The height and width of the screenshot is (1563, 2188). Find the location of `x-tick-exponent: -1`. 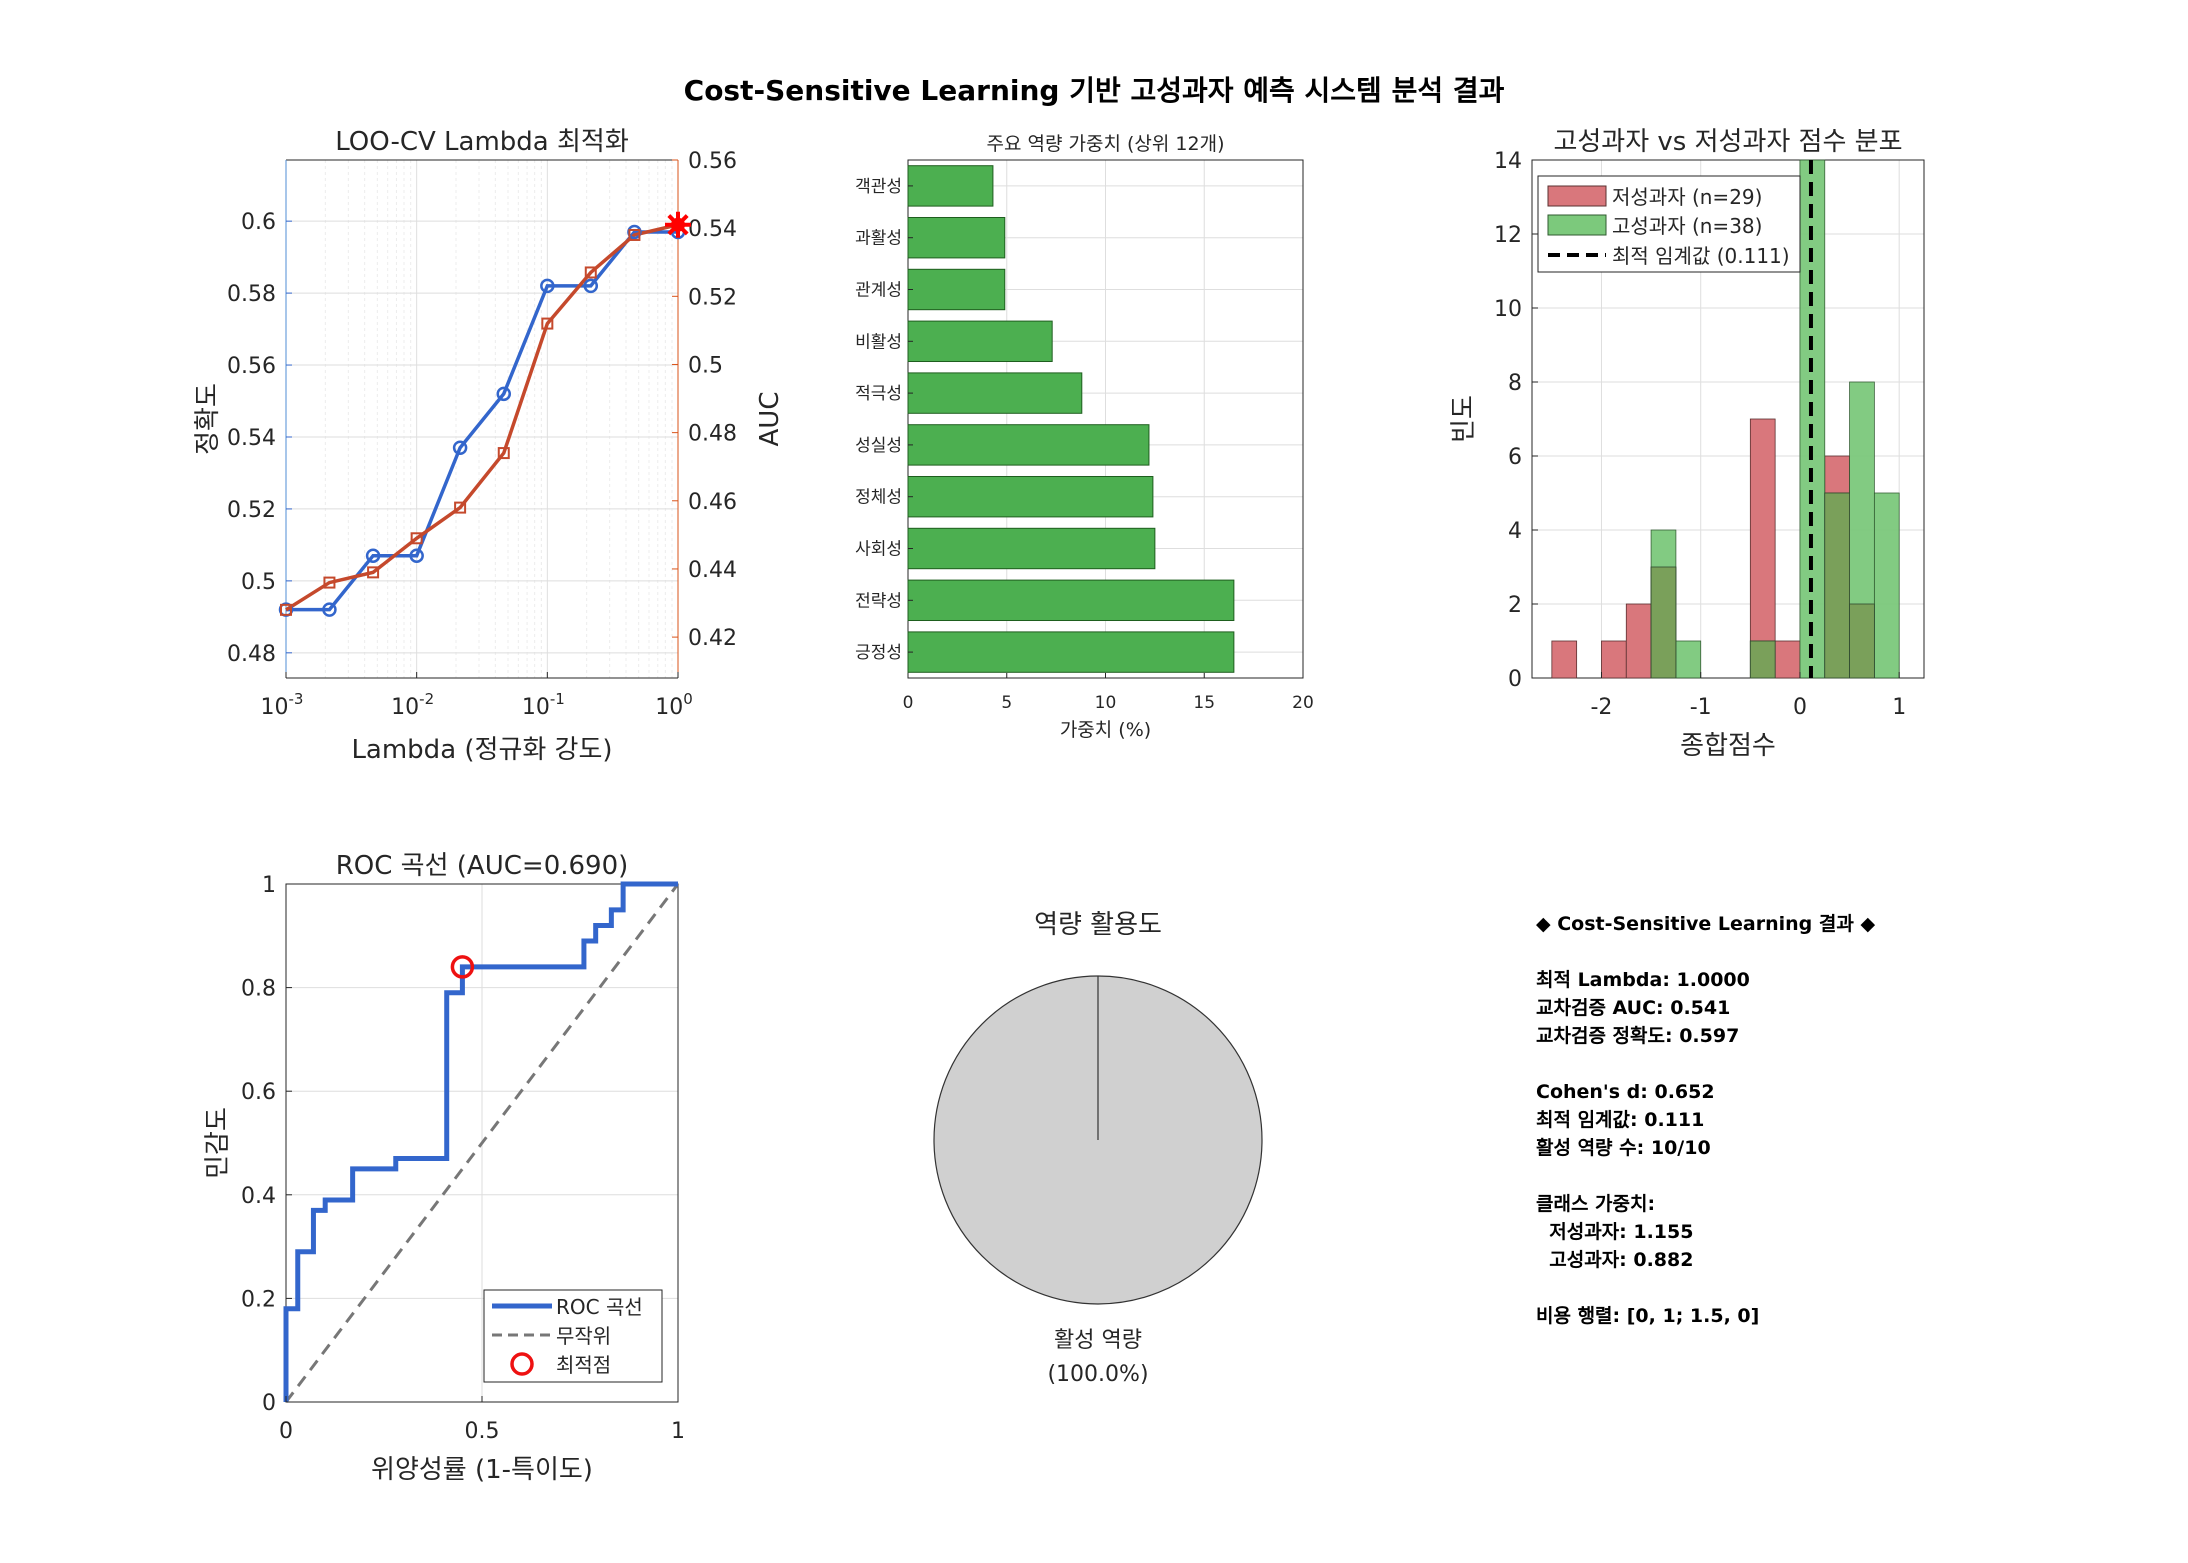

x-tick-exponent: -1 is located at coordinates (557, 699).